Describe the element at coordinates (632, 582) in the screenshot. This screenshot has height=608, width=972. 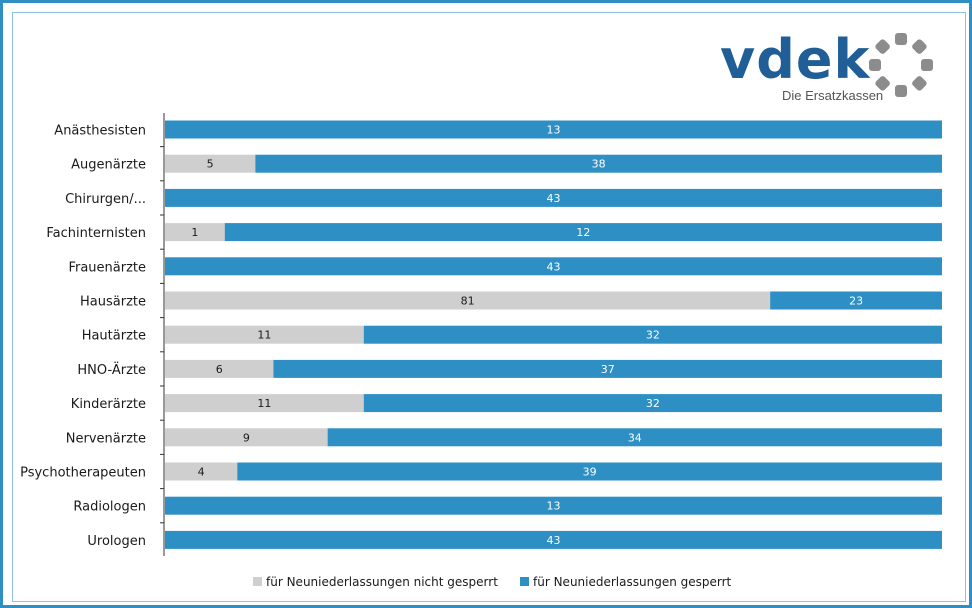
I see `legend-label-blocked: für Neuniederlassungen gesperrt` at that location.